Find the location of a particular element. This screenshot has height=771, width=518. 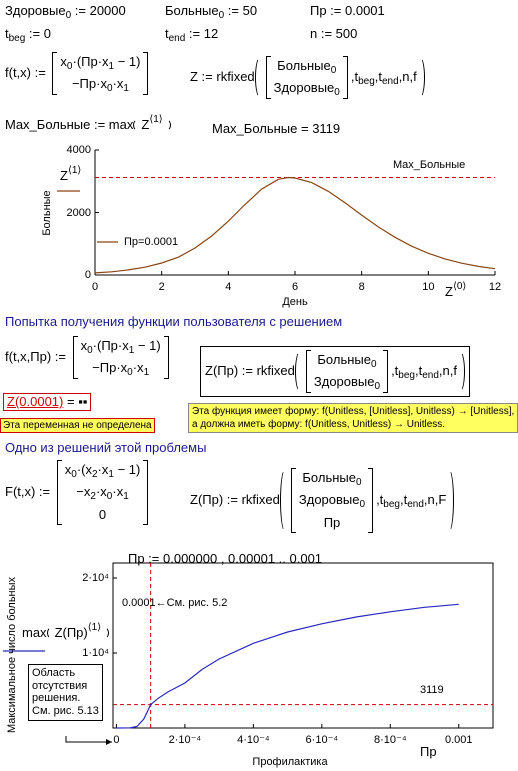

math-text: n := 500 is located at coordinates (334, 33).